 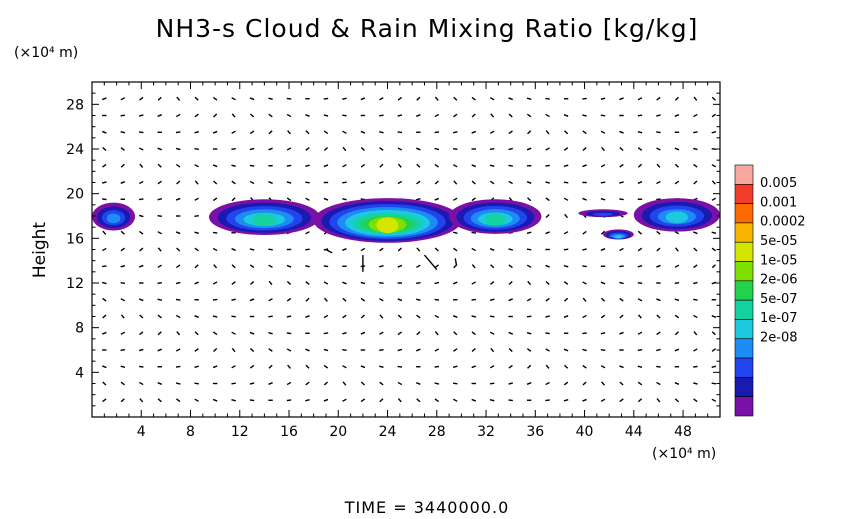 What do you see at coordinates (779, 338) in the screenshot?
I see `colorbar-label: 2e-08` at bounding box center [779, 338].